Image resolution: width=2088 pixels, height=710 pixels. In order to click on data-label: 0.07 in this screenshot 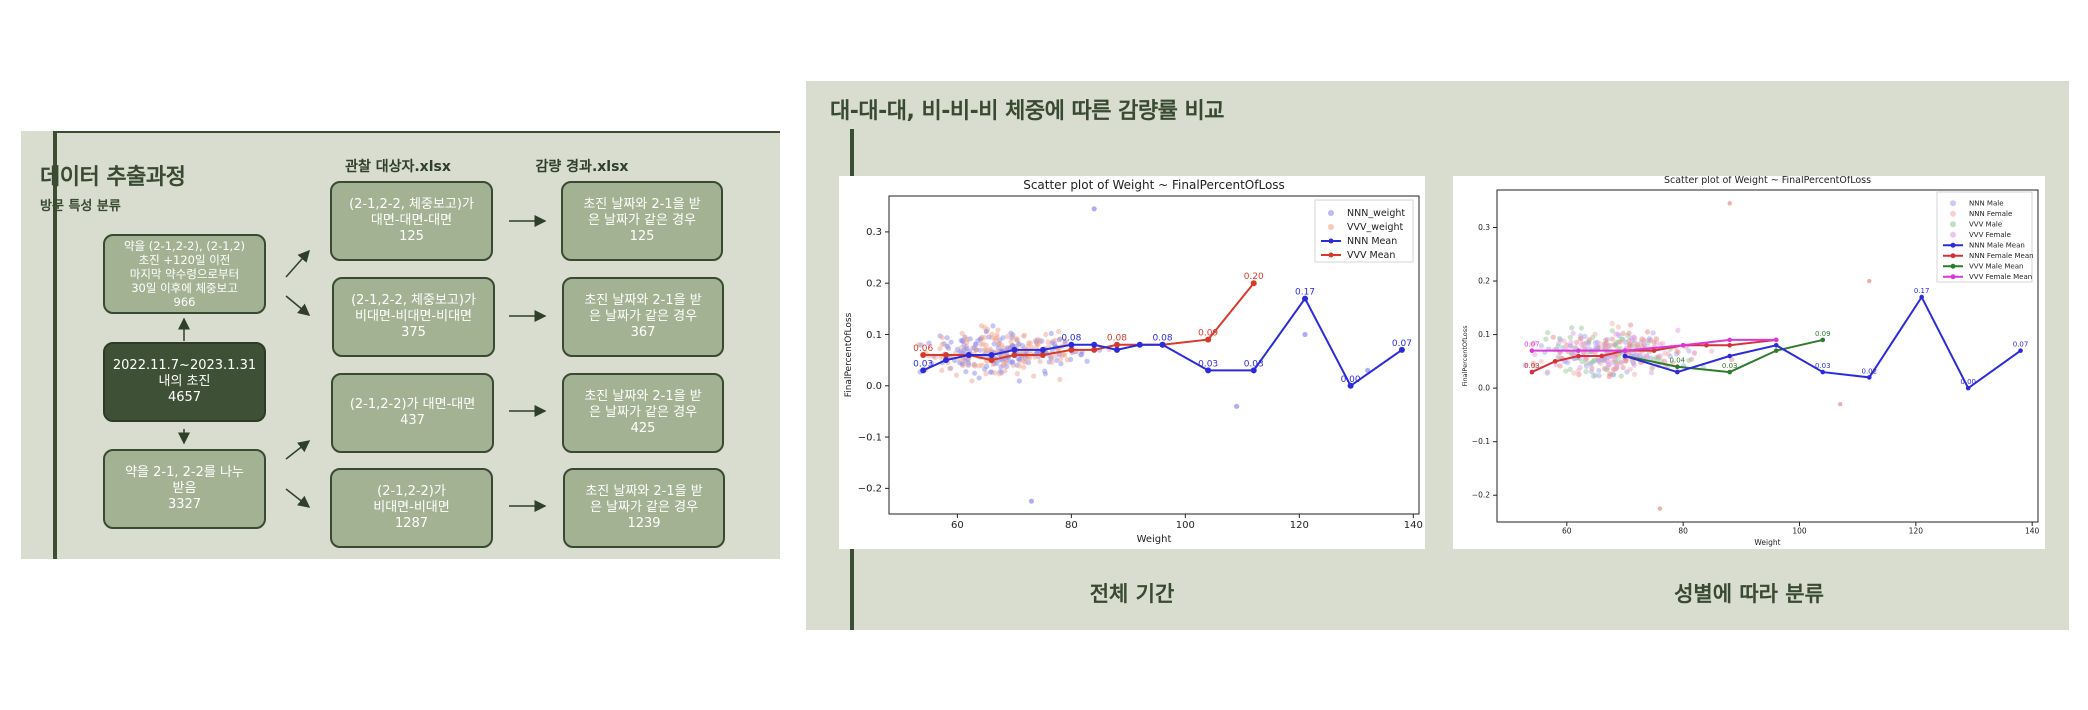, I will do `click(1402, 344)`.